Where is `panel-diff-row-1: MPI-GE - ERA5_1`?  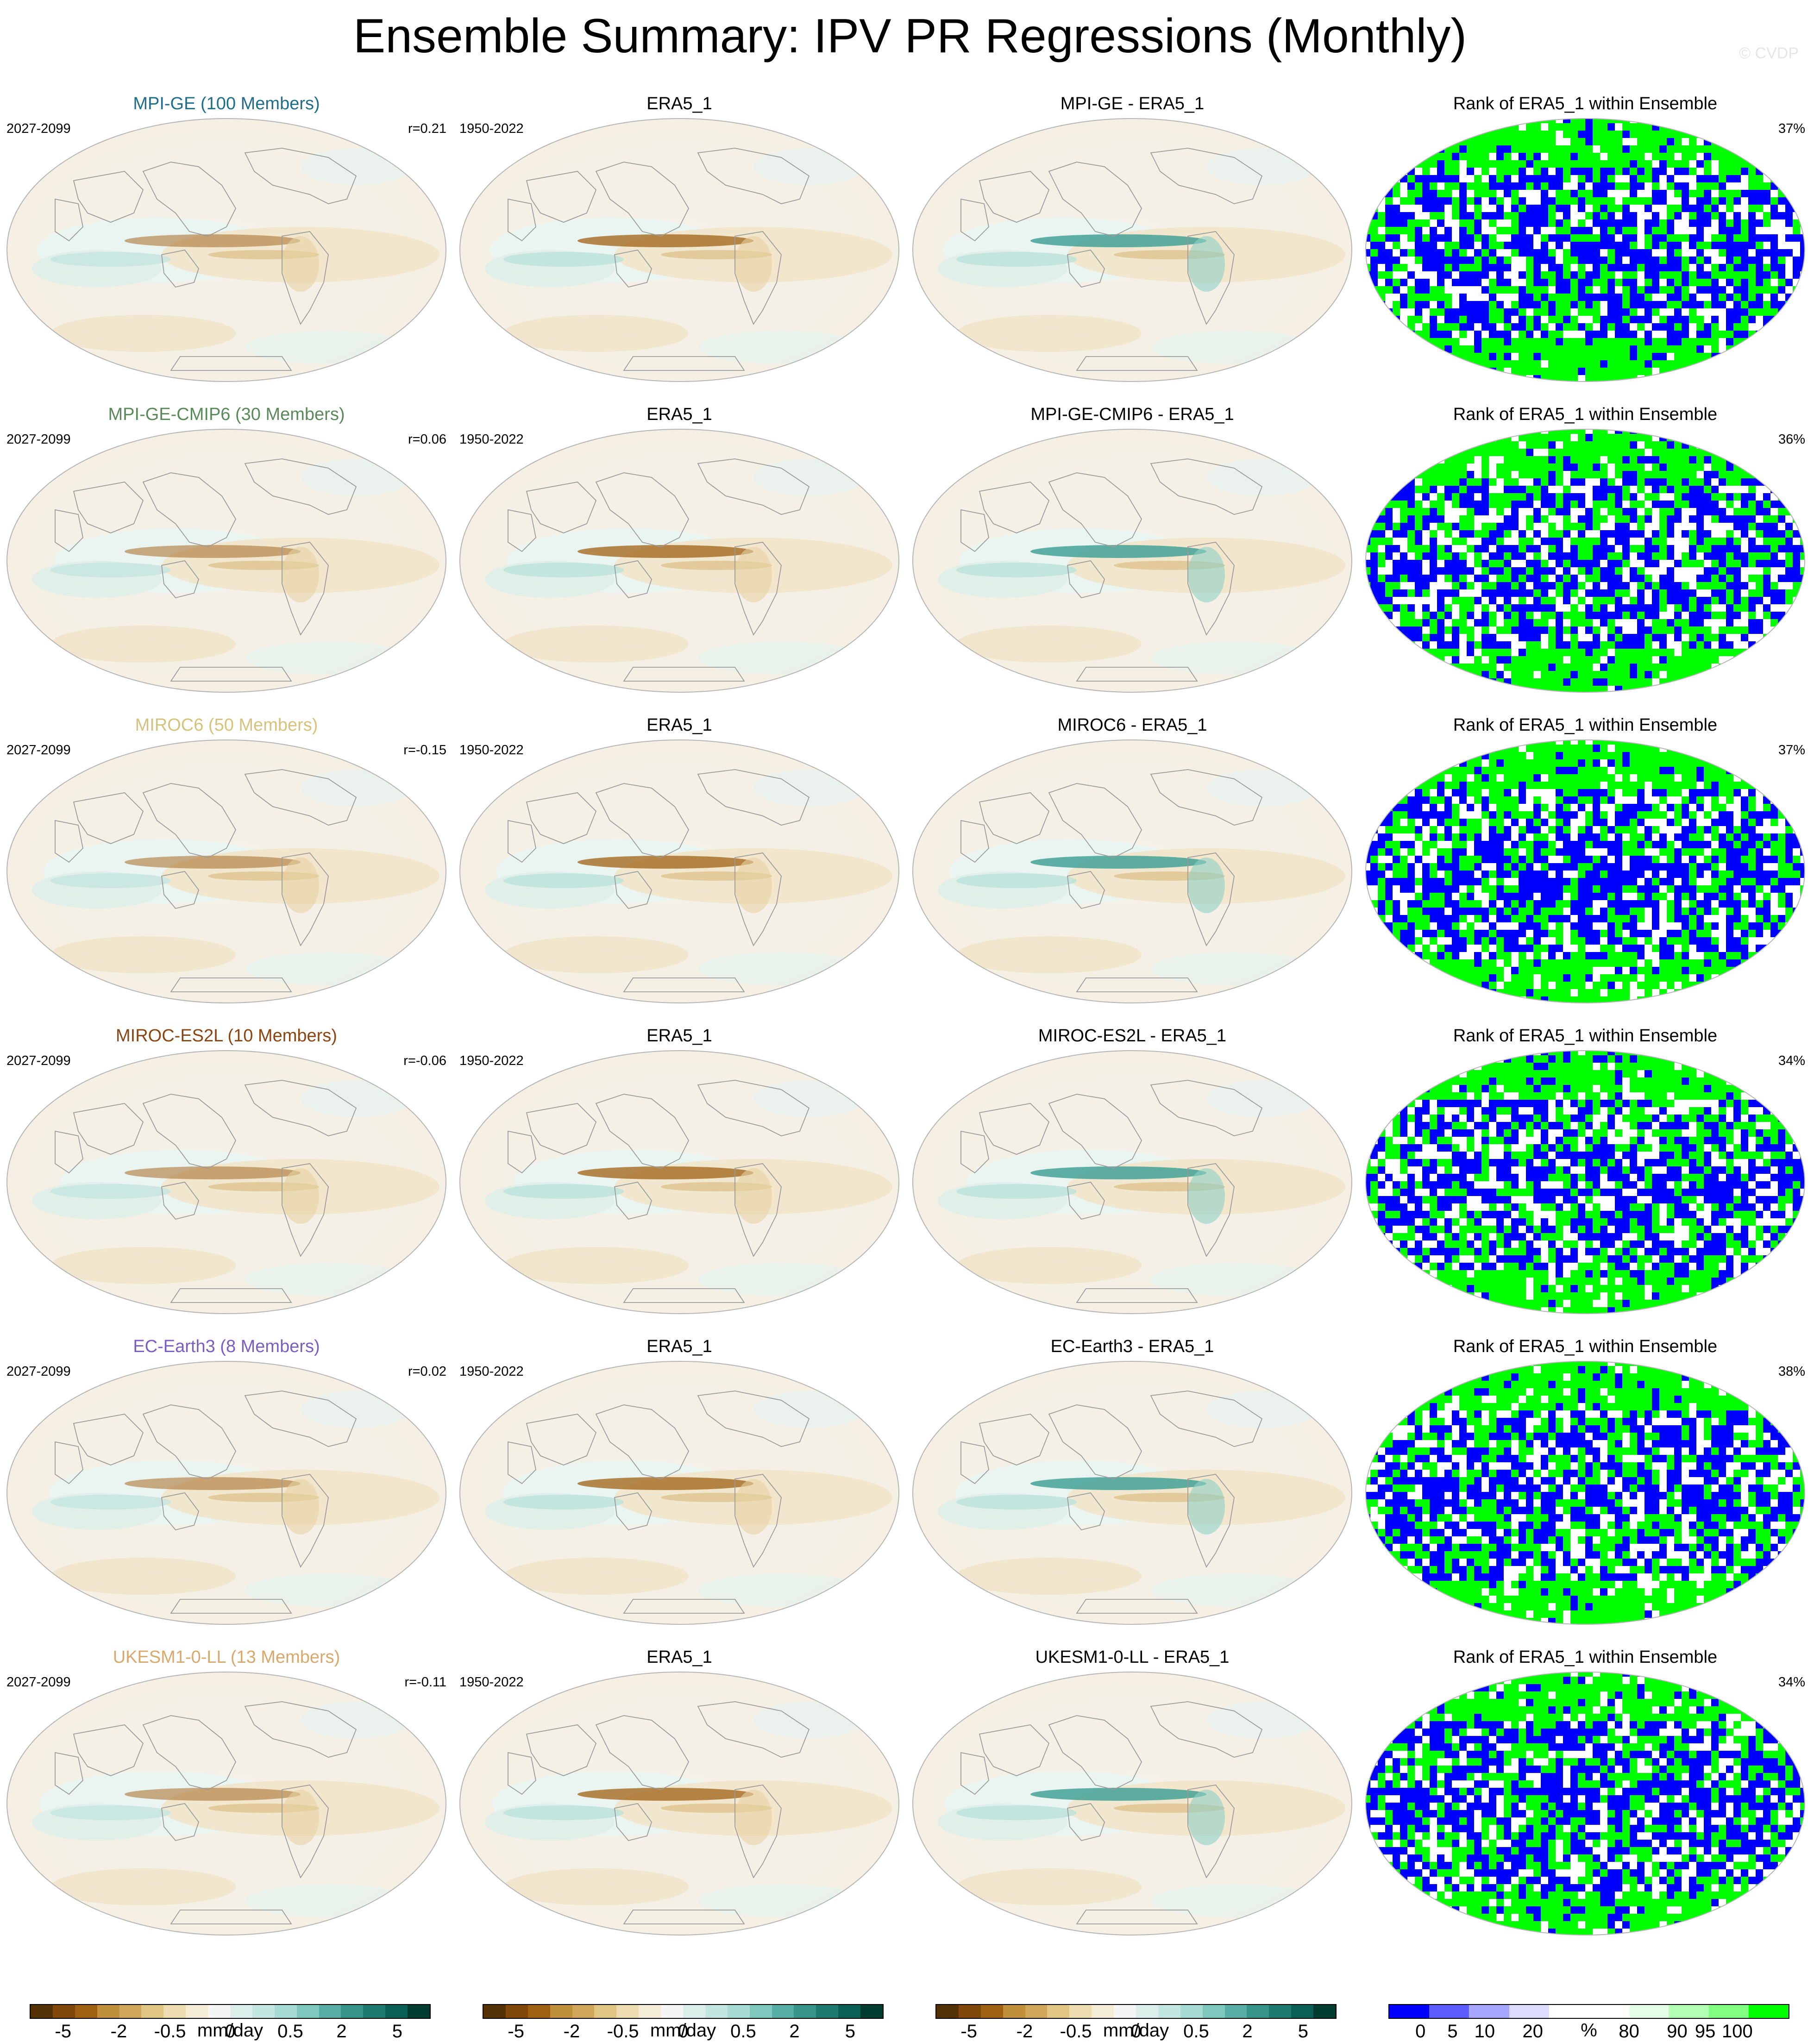
panel-diff-row-1: MPI-GE - ERA5_1 is located at coordinates (1132, 248).